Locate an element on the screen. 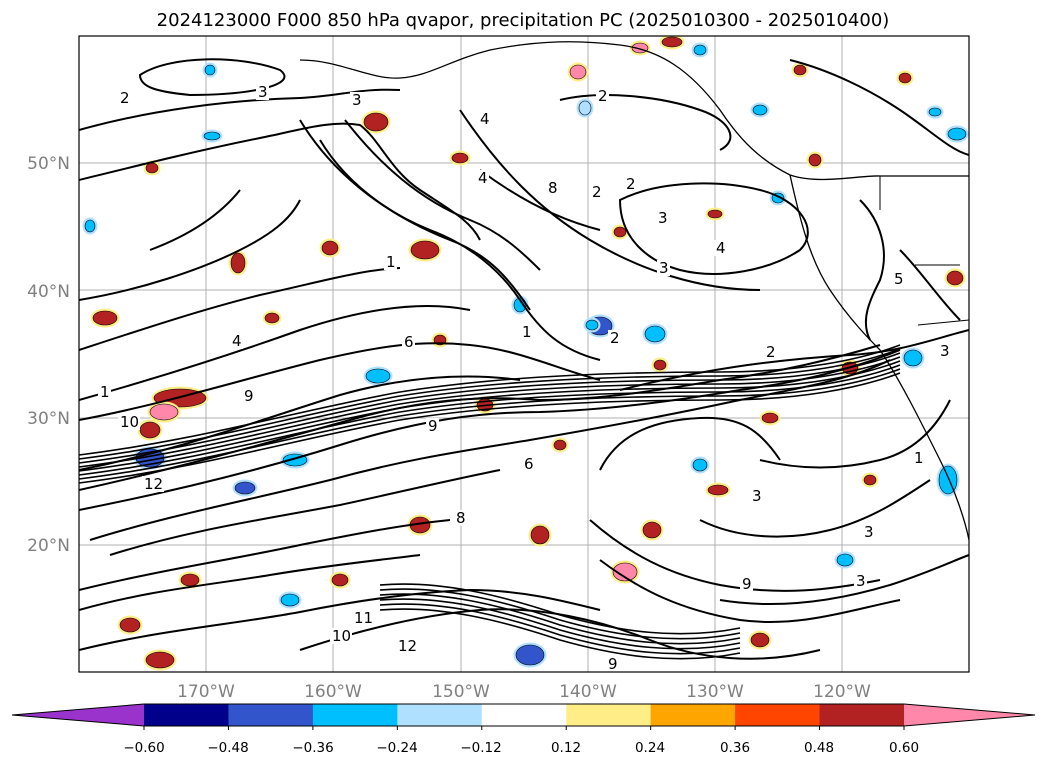 Image resolution: width=1047 pixels, height=765 pixels. contour-label: 8 is located at coordinates (461, 518).